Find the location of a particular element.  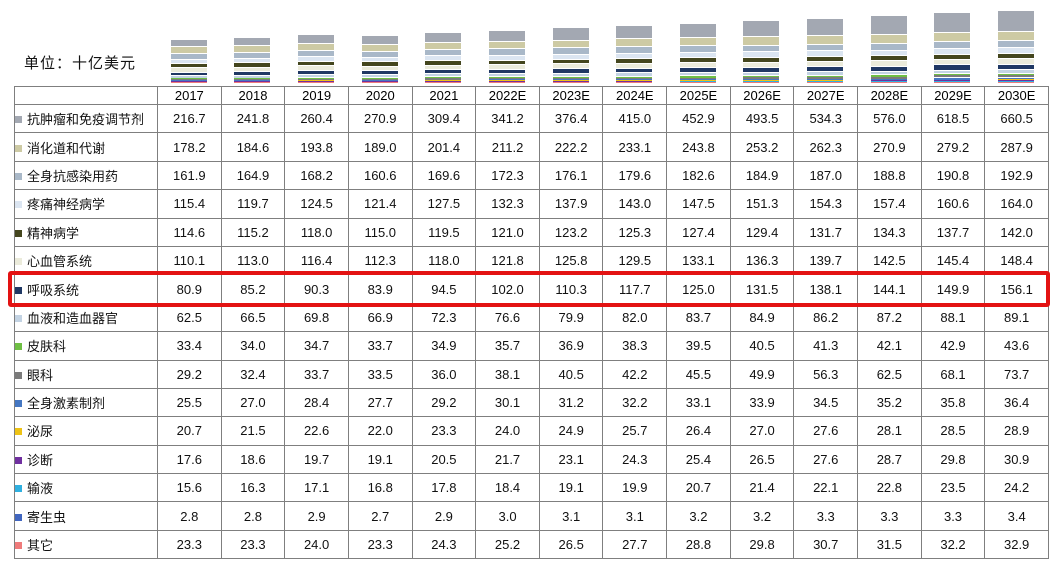

value-cell: 26.4 is located at coordinates (698, 431).